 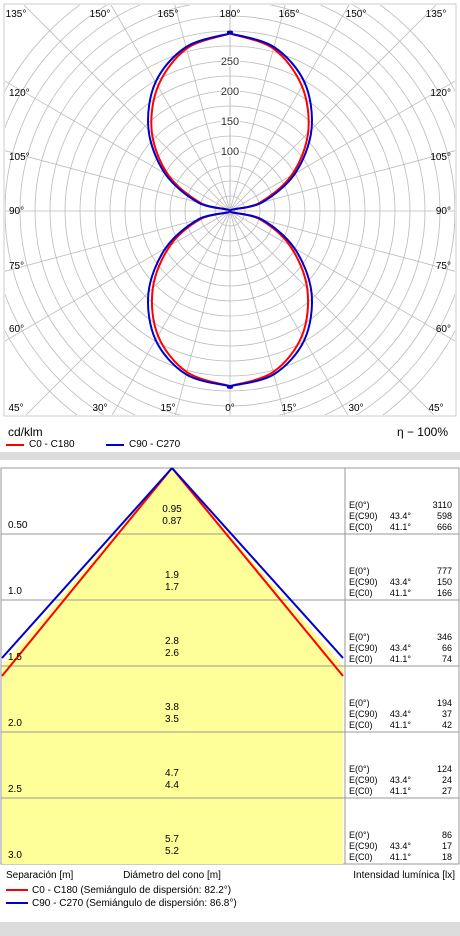 I want to click on angle-label-right: 75°, so click(x=443, y=266).